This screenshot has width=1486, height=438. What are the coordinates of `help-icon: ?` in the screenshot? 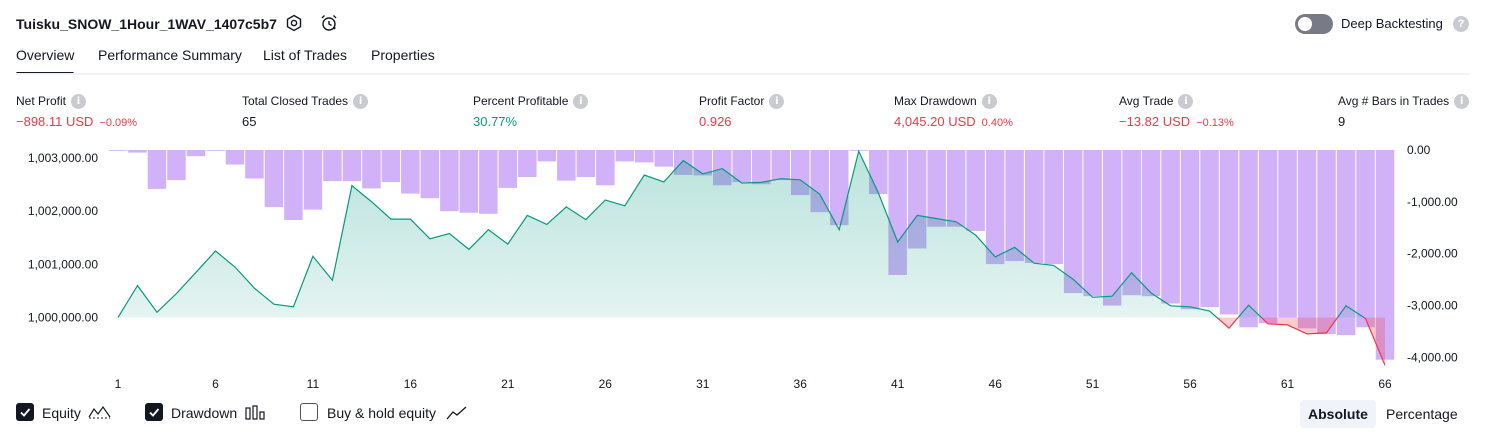 It's located at (1461, 24).